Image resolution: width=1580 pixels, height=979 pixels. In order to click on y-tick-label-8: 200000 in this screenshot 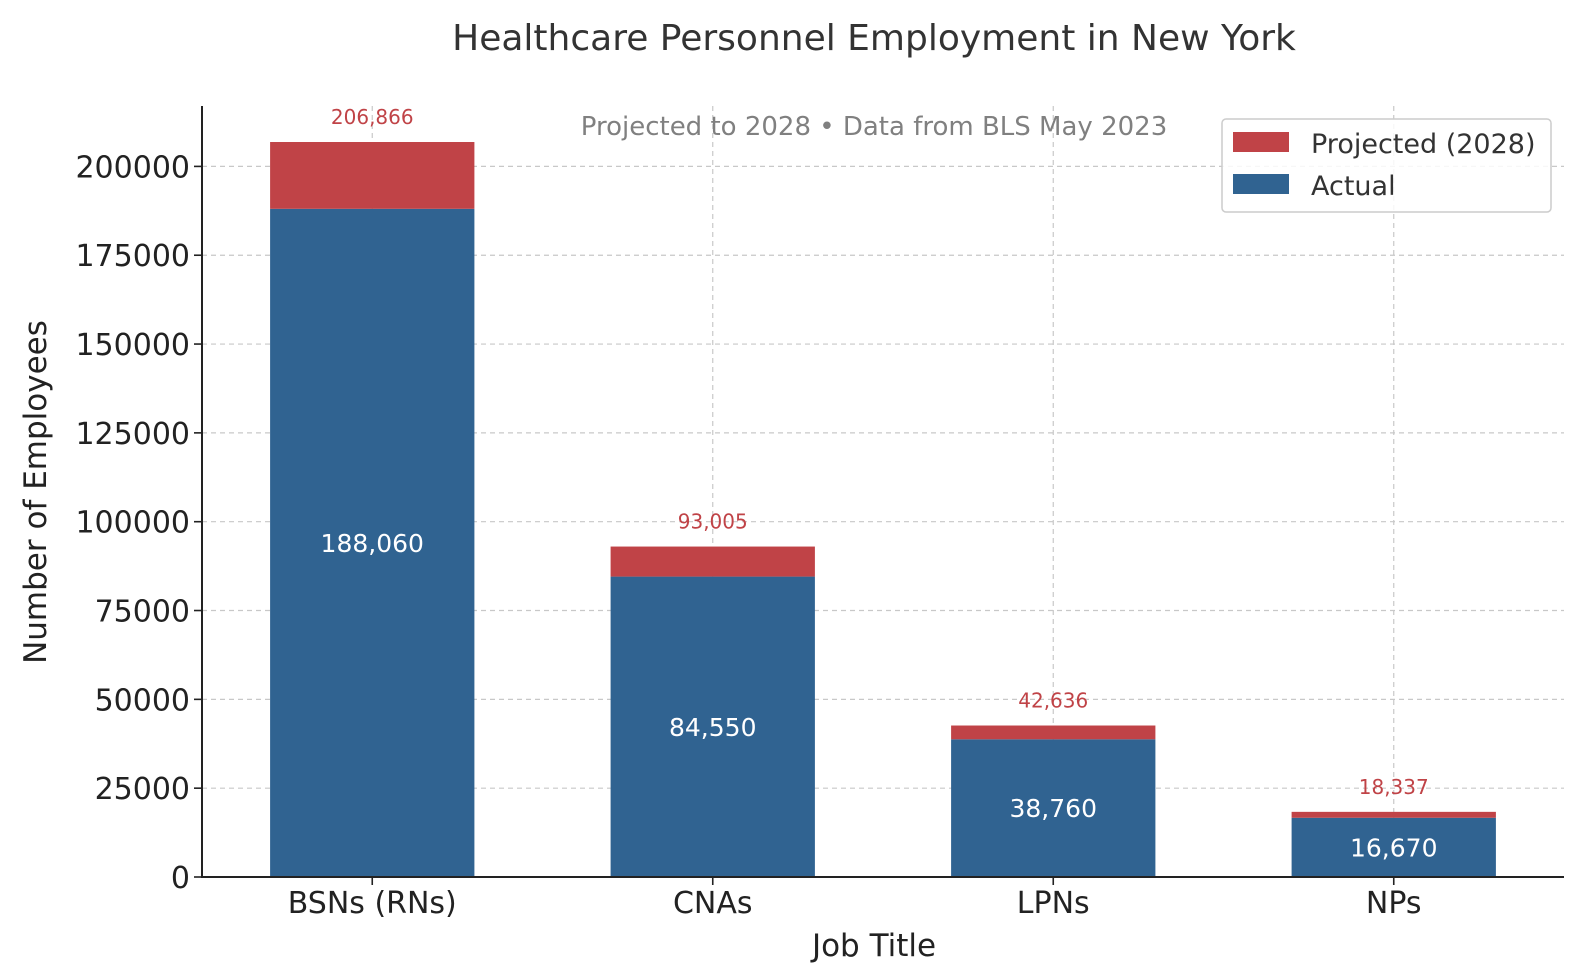, I will do `click(132, 167)`.